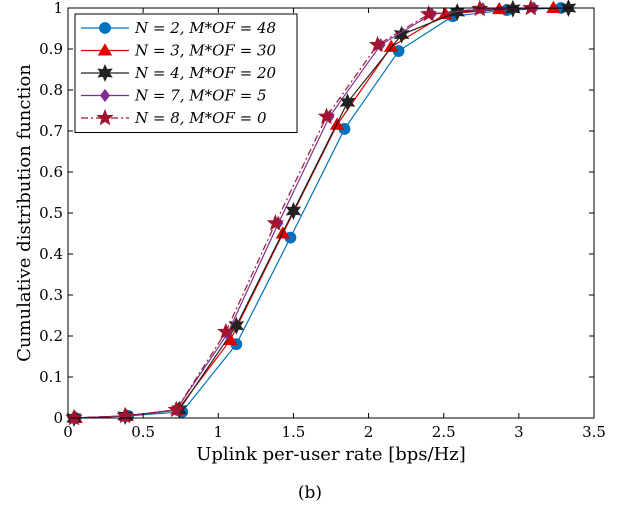 Image resolution: width=624 pixels, height=508 pixels. Describe the element at coordinates (594, 432) in the screenshot. I see `x-tick-label: 3.5` at that location.